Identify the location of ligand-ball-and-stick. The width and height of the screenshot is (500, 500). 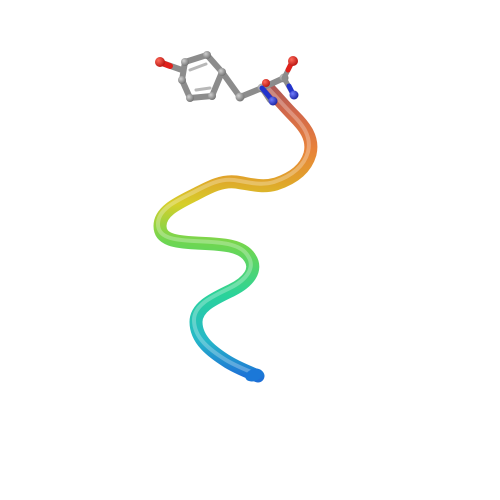
(227, 78).